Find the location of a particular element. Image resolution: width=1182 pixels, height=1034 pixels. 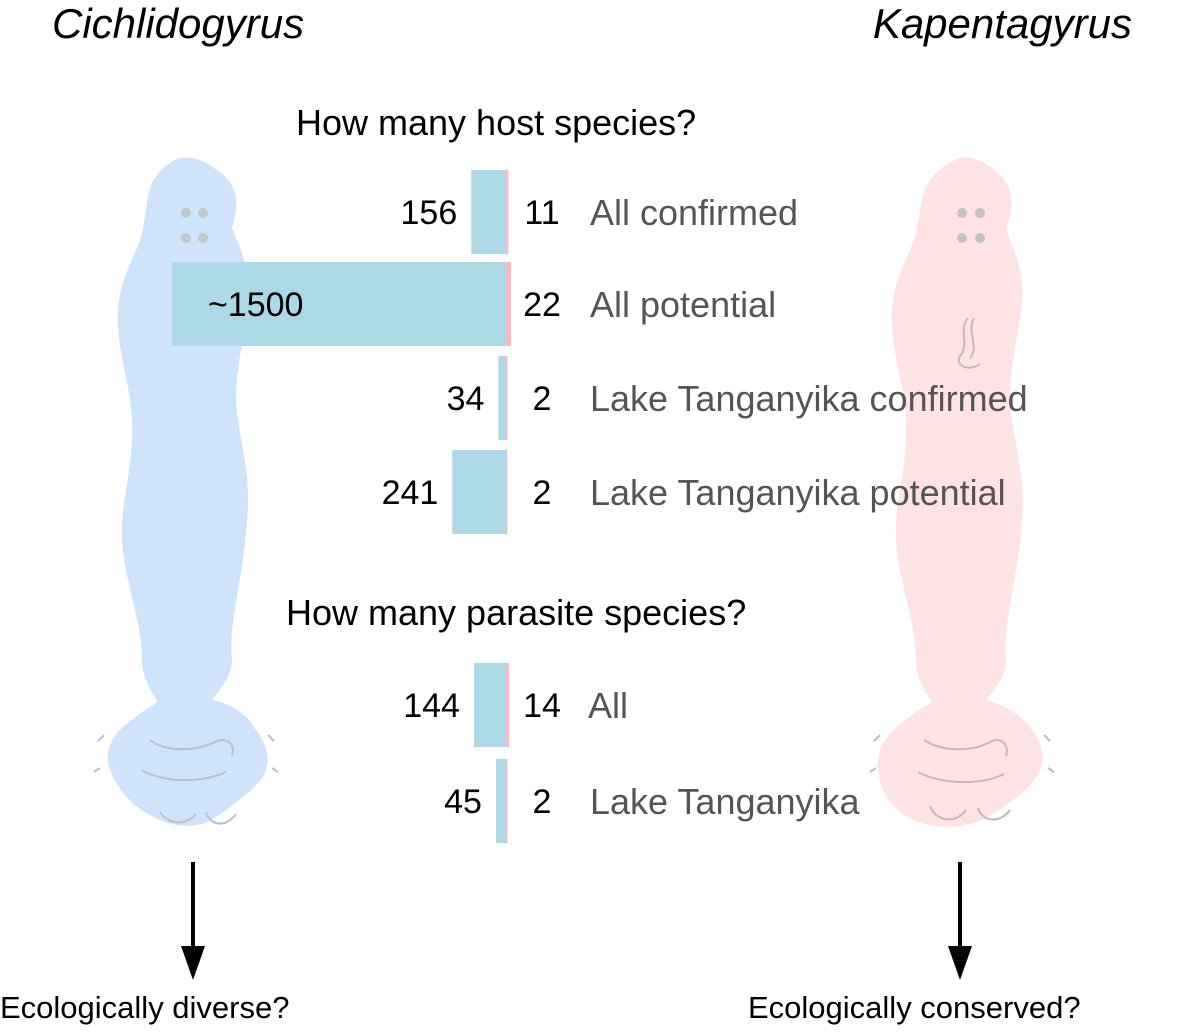

kapentagyrus-worm-illustration is located at coordinates (962, 492).